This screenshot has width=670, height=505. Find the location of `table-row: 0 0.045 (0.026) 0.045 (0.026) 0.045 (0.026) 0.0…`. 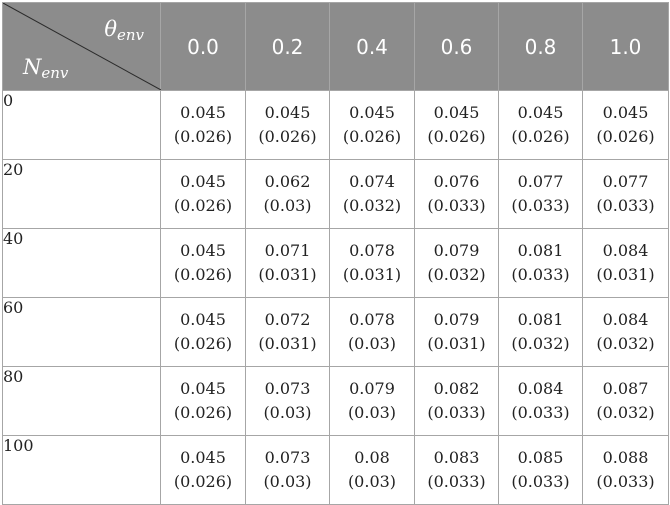

table-row: 0 0.045 (0.026) 0.045 (0.026) 0.045 (0.026) 0.0… is located at coordinates (335, 125).